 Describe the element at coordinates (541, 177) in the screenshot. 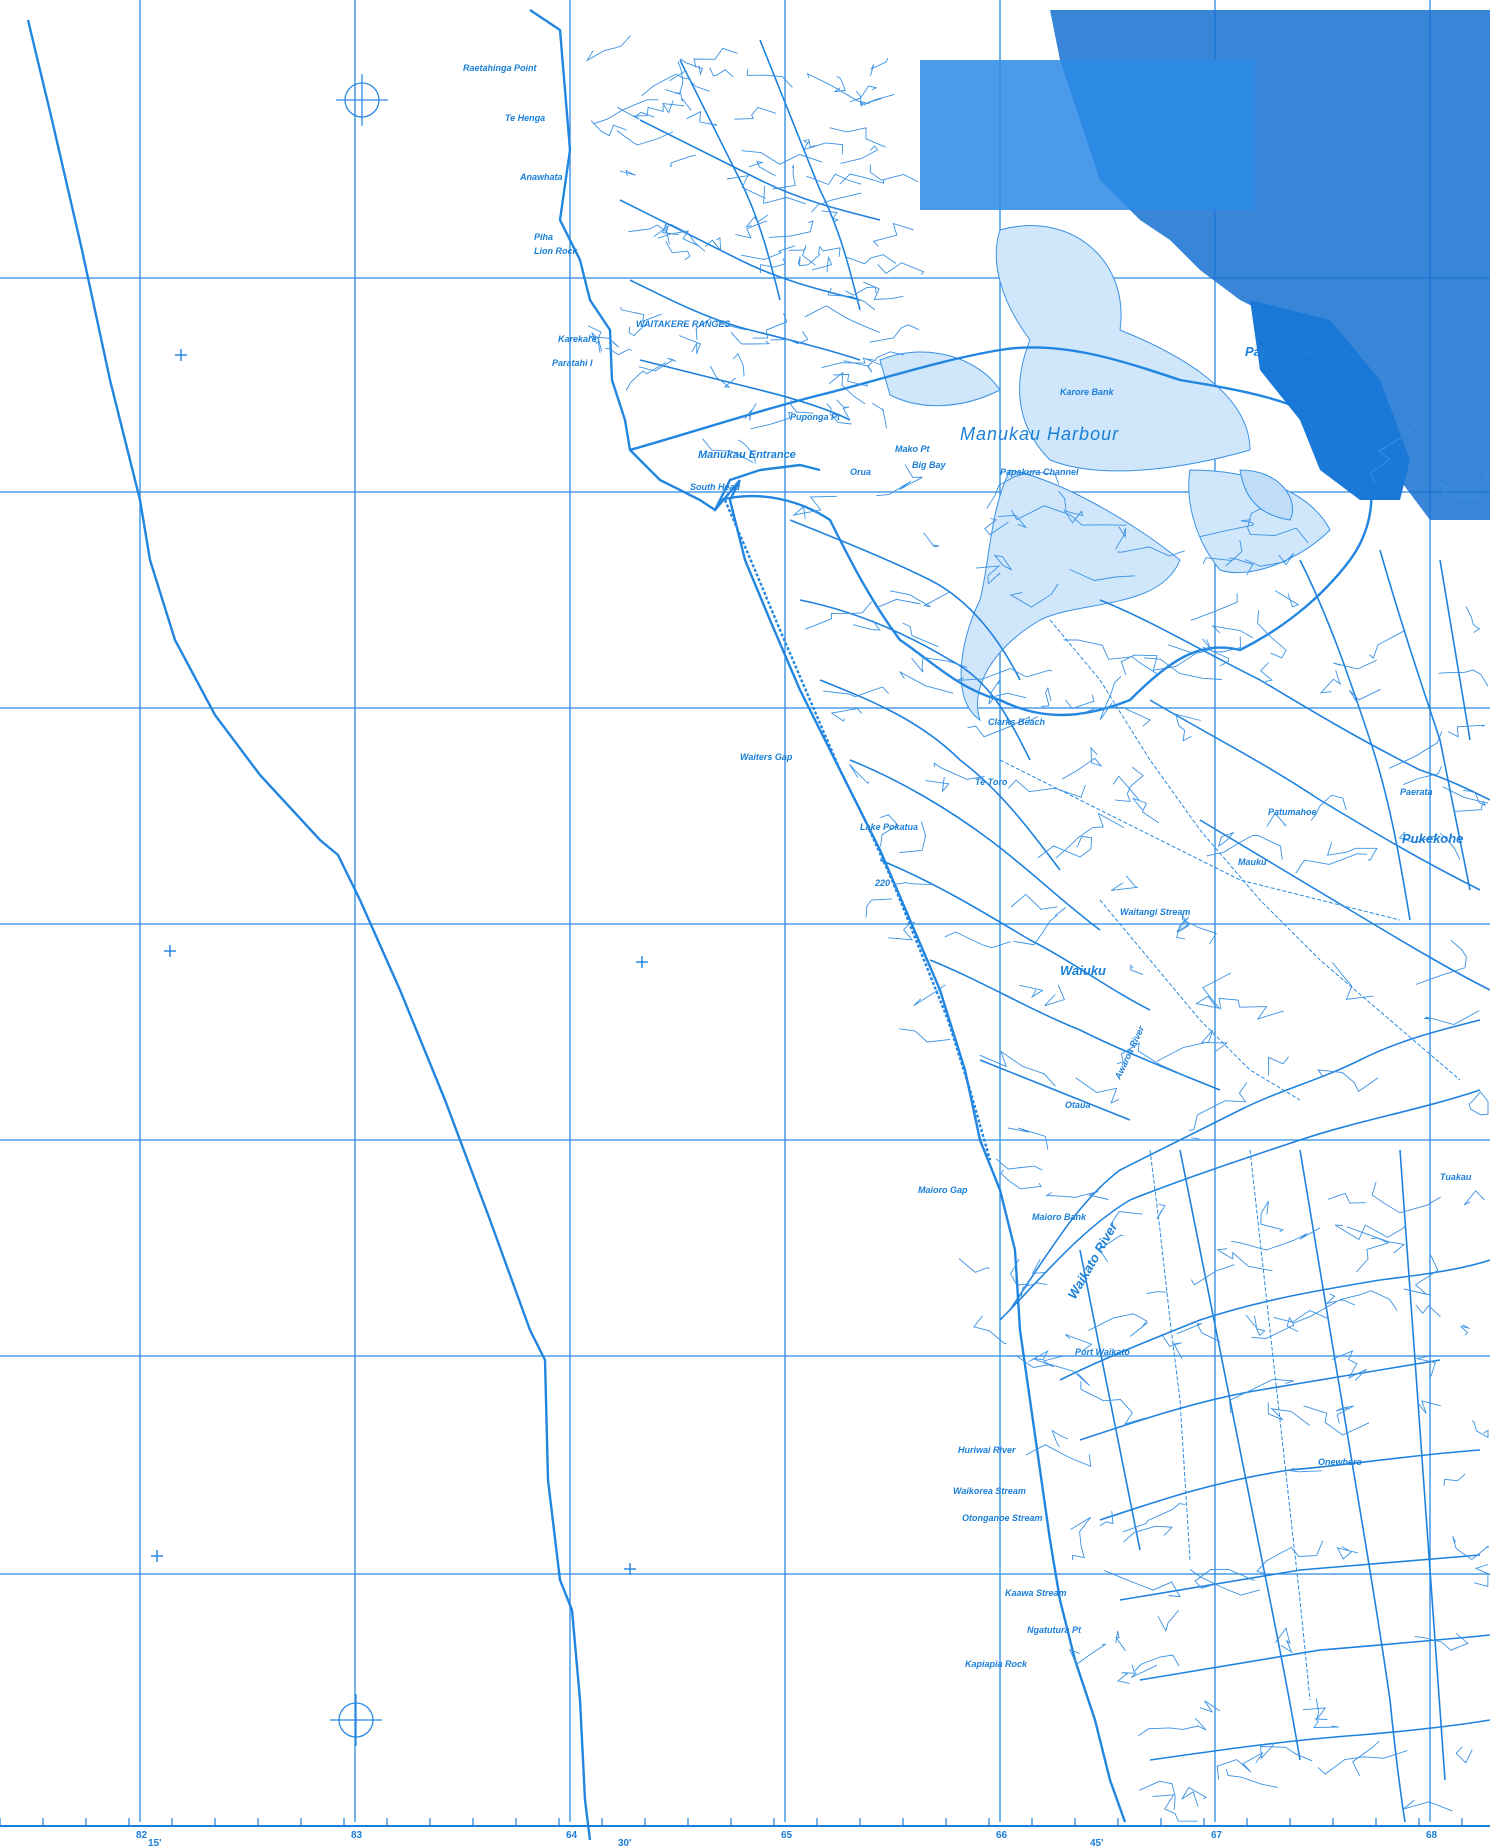

I see `label-anawhata: Anawhata` at that location.